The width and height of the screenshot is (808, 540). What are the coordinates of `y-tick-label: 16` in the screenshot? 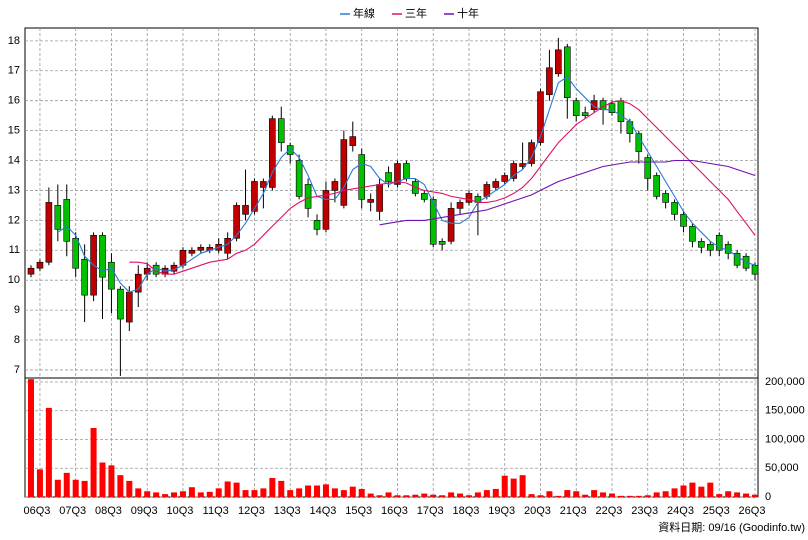 It's located at (14, 101).